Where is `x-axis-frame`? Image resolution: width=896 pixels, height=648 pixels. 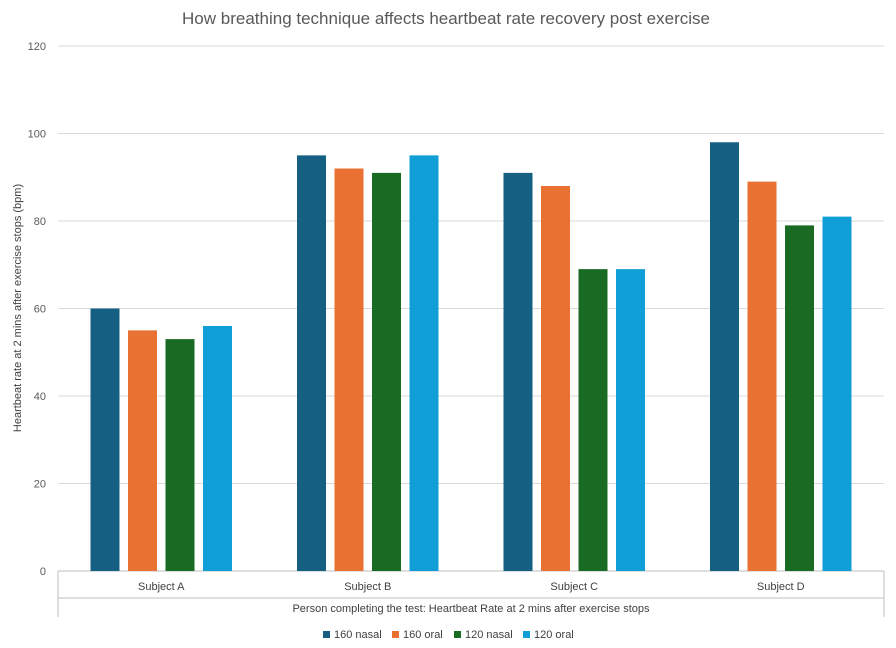
x-axis-frame is located at coordinates (471, 594).